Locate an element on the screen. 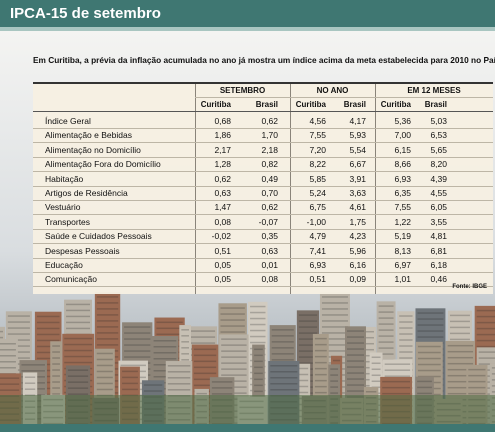 This screenshot has width=495, height=432. row-label: Comunicação is located at coordinates (71, 279).